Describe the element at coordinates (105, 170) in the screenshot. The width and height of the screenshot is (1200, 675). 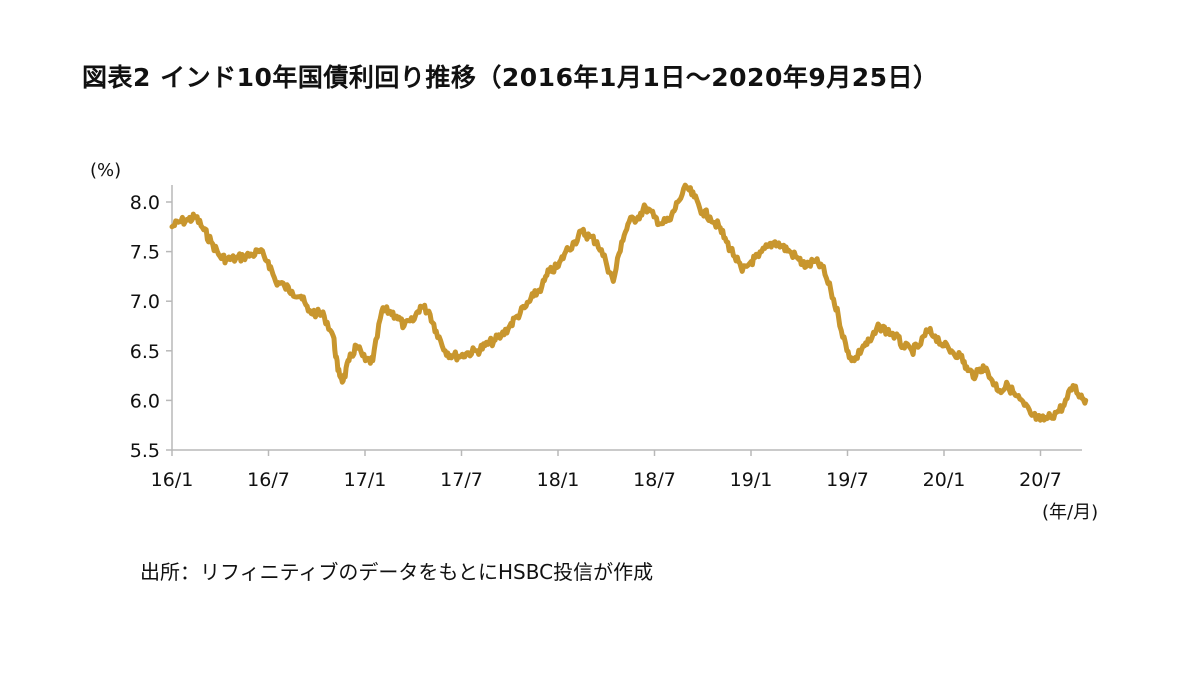
I see `y-unit-label: (%)` at that location.